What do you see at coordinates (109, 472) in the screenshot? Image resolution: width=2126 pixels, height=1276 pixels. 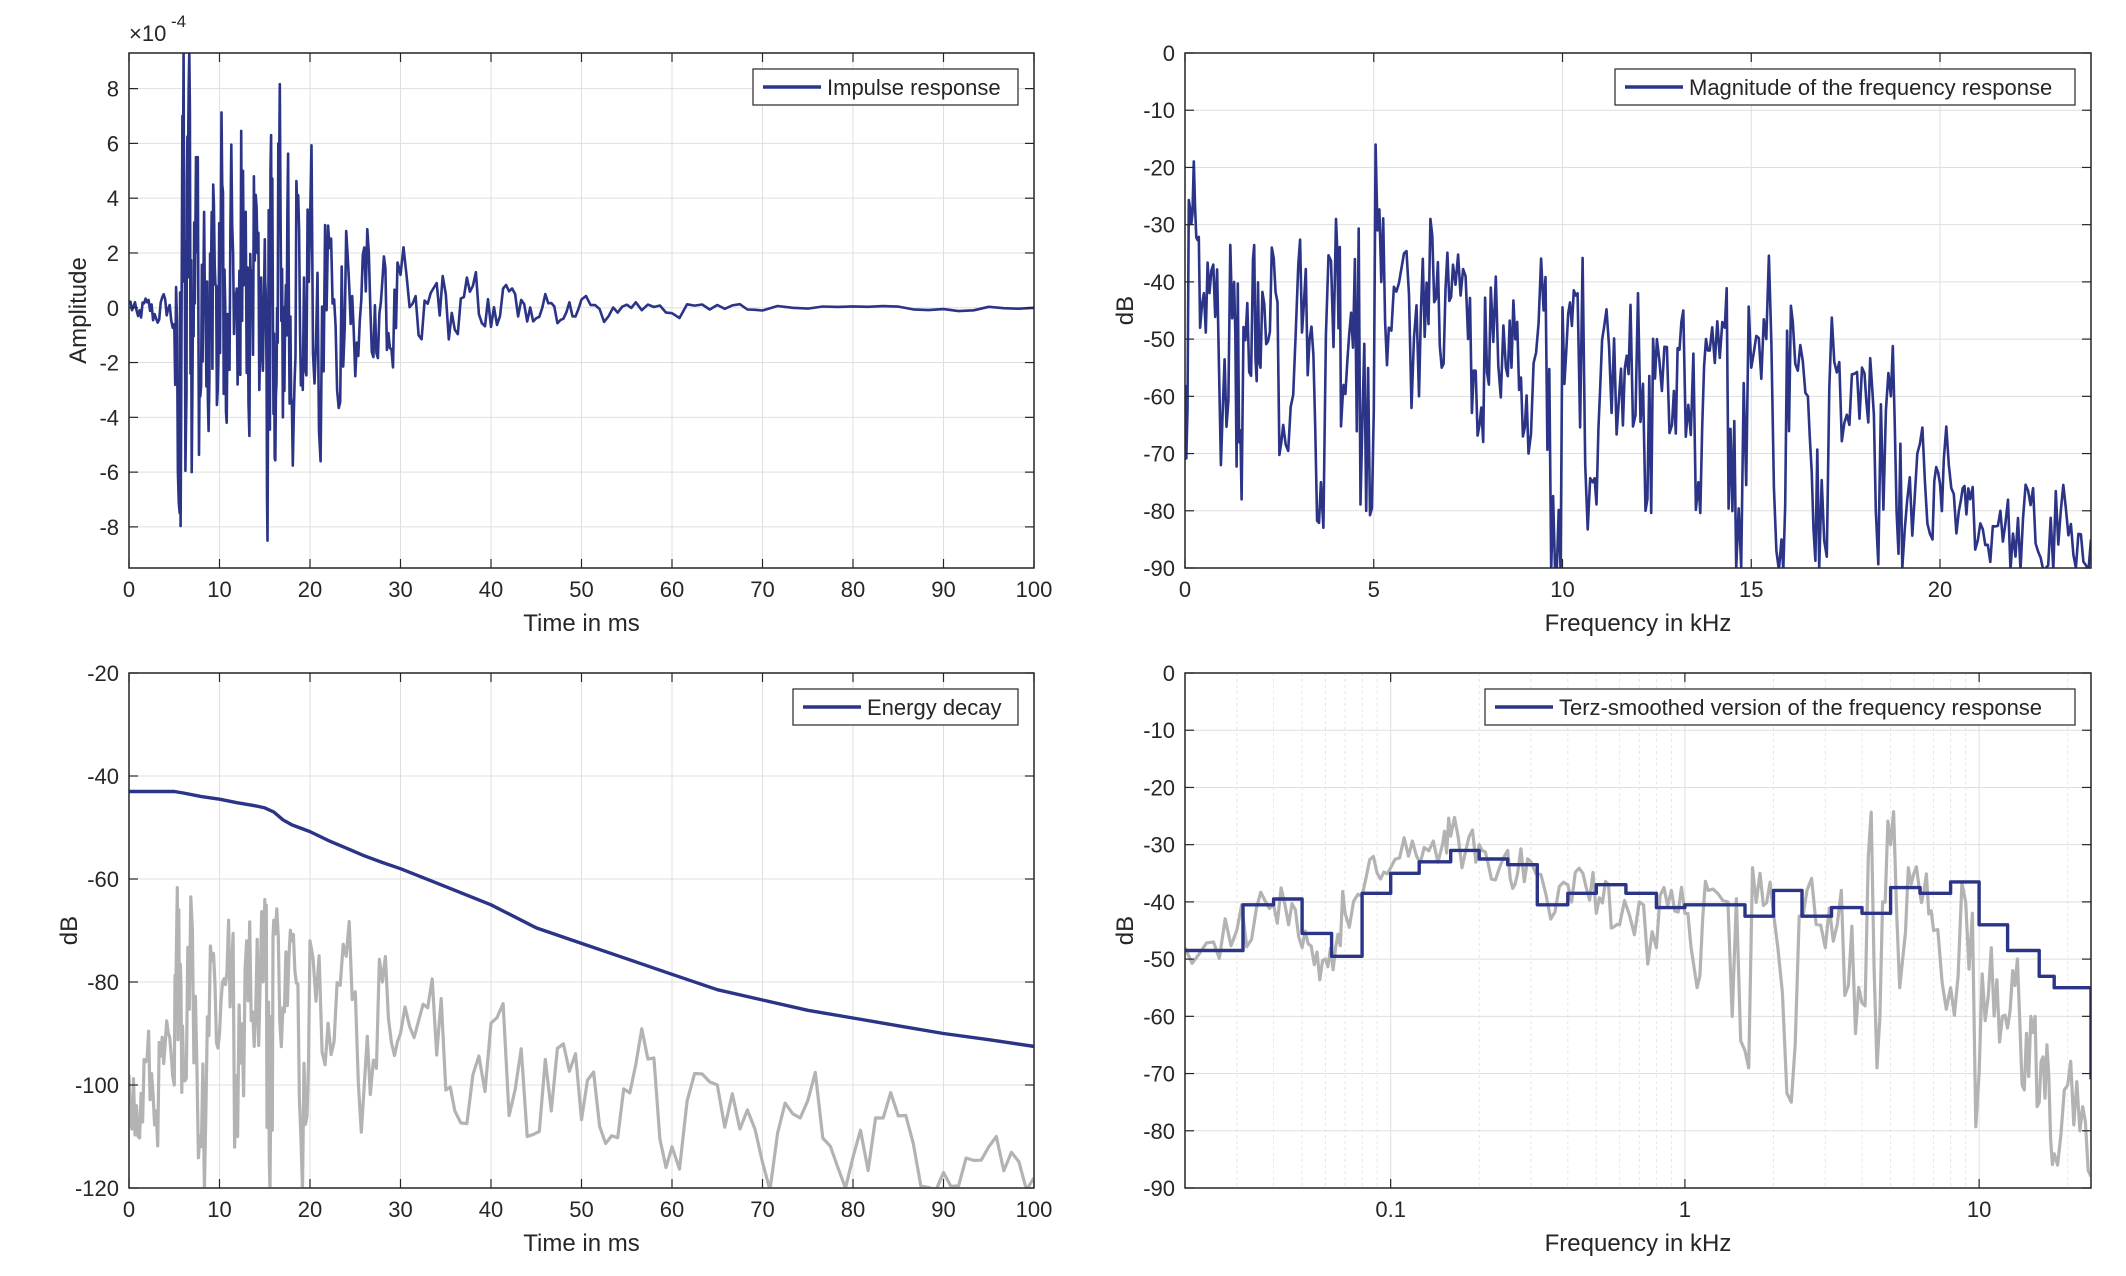 I see `y-tick-label: -6` at bounding box center [109, 472].